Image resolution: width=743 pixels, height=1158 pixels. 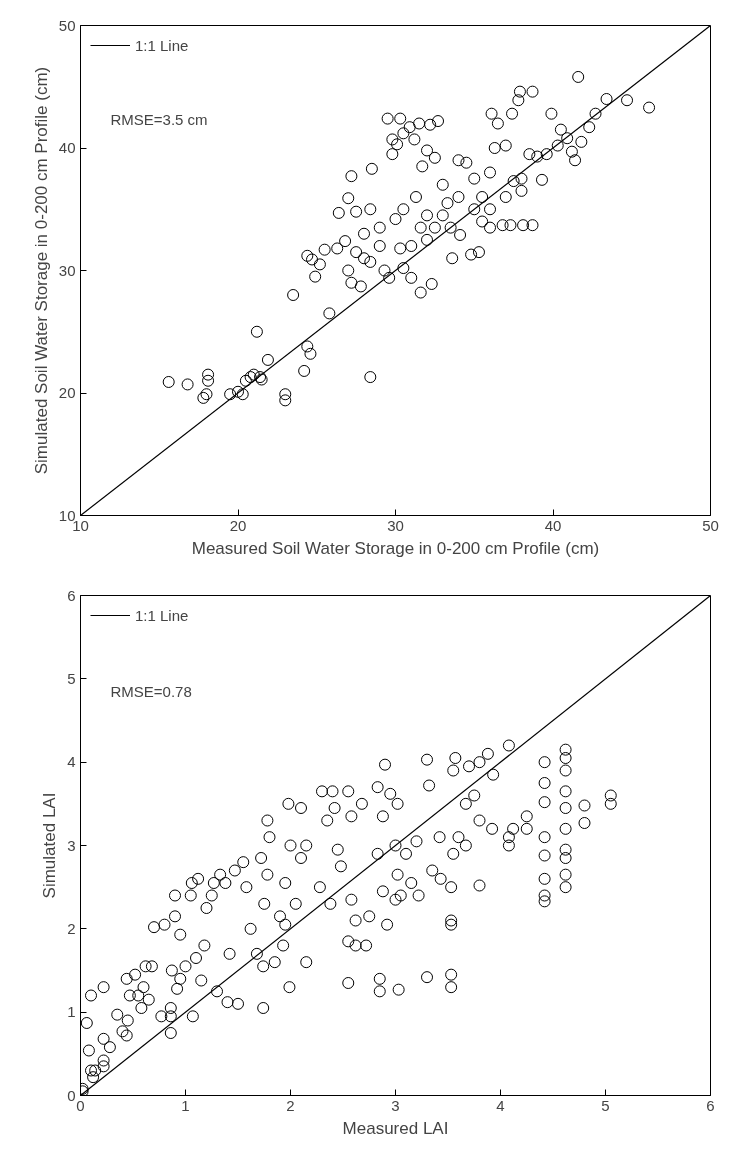 What do you see at coordinates (67, 392) in the screenshot?
I see `y-tick-label: 20` at bounding box center [67, 392].